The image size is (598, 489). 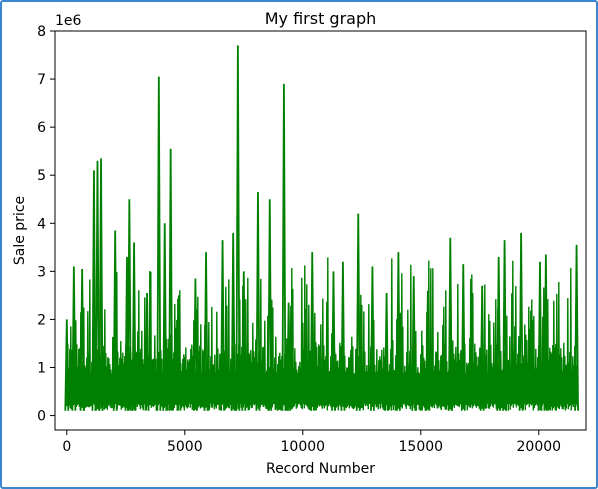 I want to click on y-axis-label: Sale price, so click(x=20, y=230).